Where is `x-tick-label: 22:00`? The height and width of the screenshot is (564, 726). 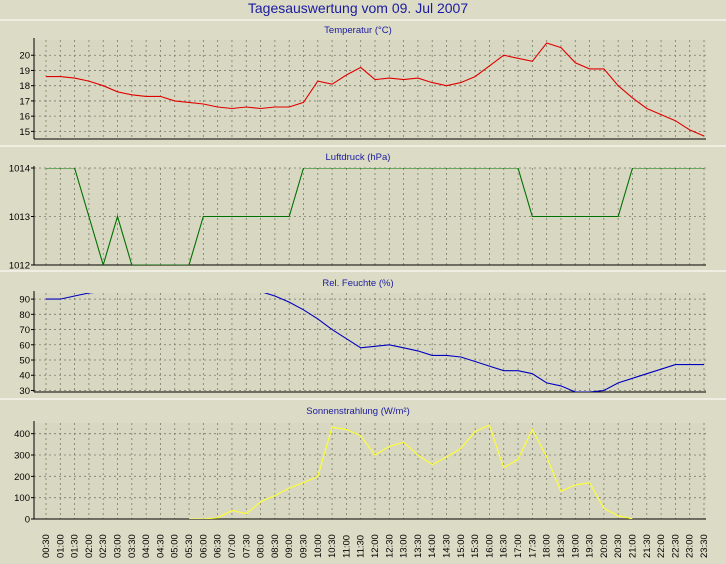 x-tick-label: 22:00 is located at coordinates (661, 546).